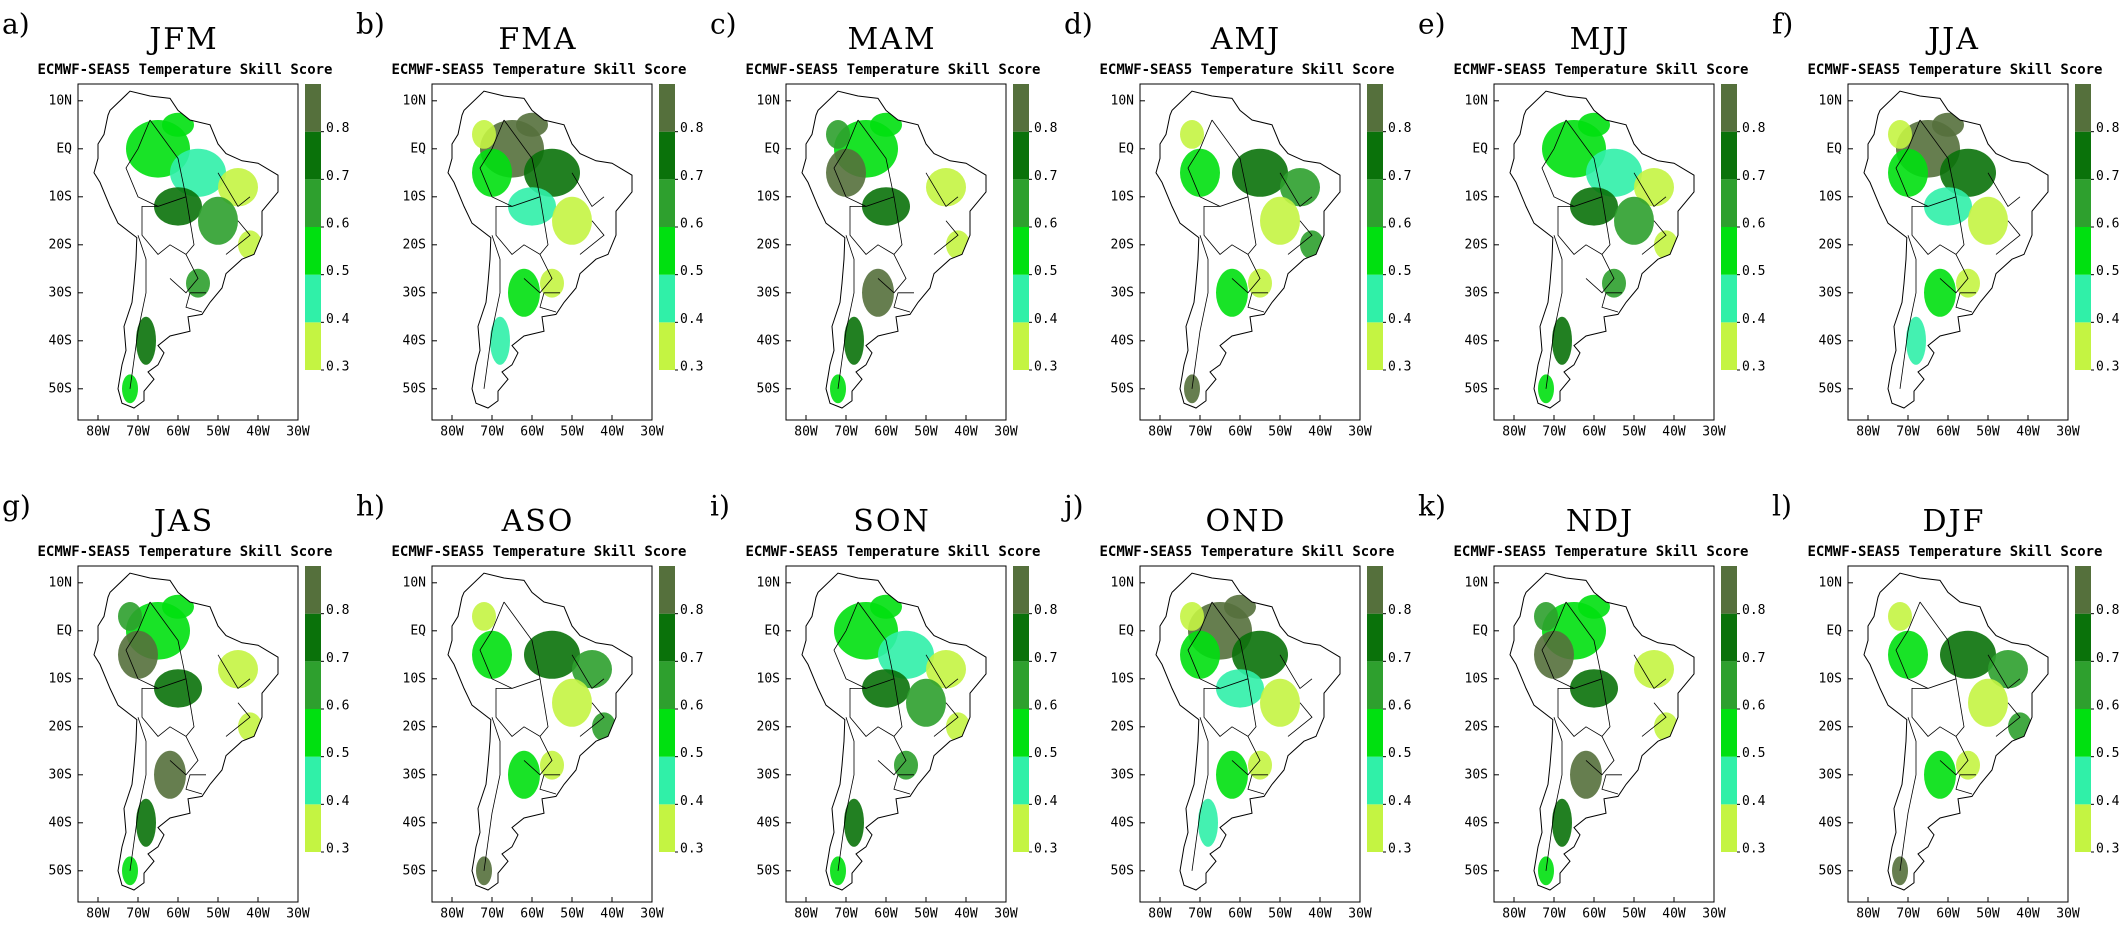  What do you see at coordinates (1045, 753) in the screenshot?
I see `colorbar-label: 0.5` at bounding box center [1045, 753].